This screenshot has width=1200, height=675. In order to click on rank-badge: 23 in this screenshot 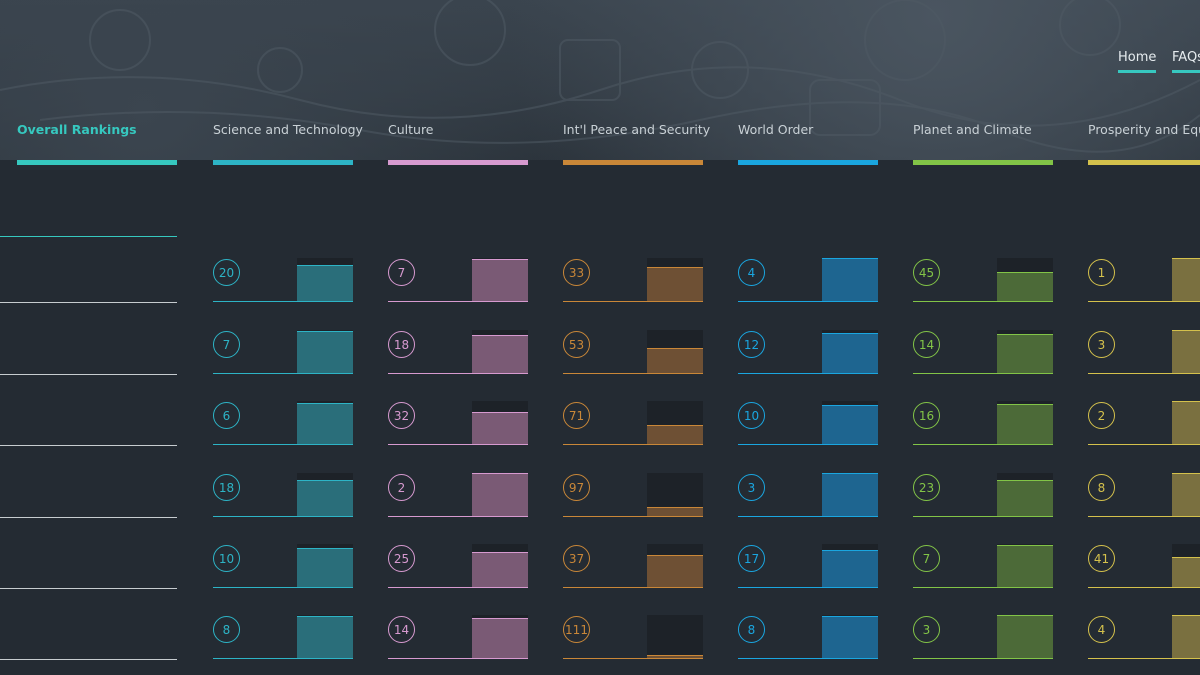, I will do `click(926, 487)`.